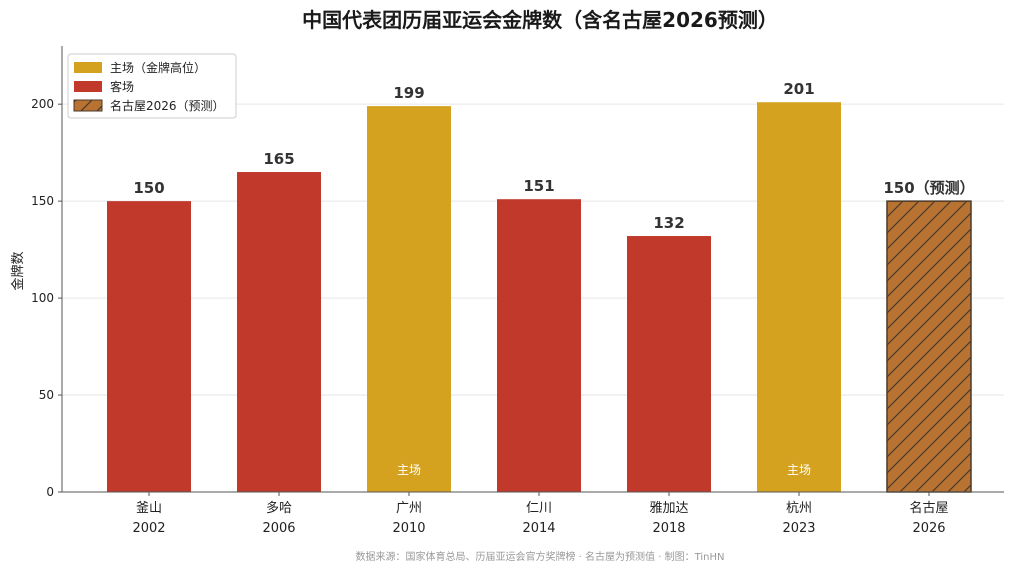  I want to click on legend-swatch-home, so click(88, 67).